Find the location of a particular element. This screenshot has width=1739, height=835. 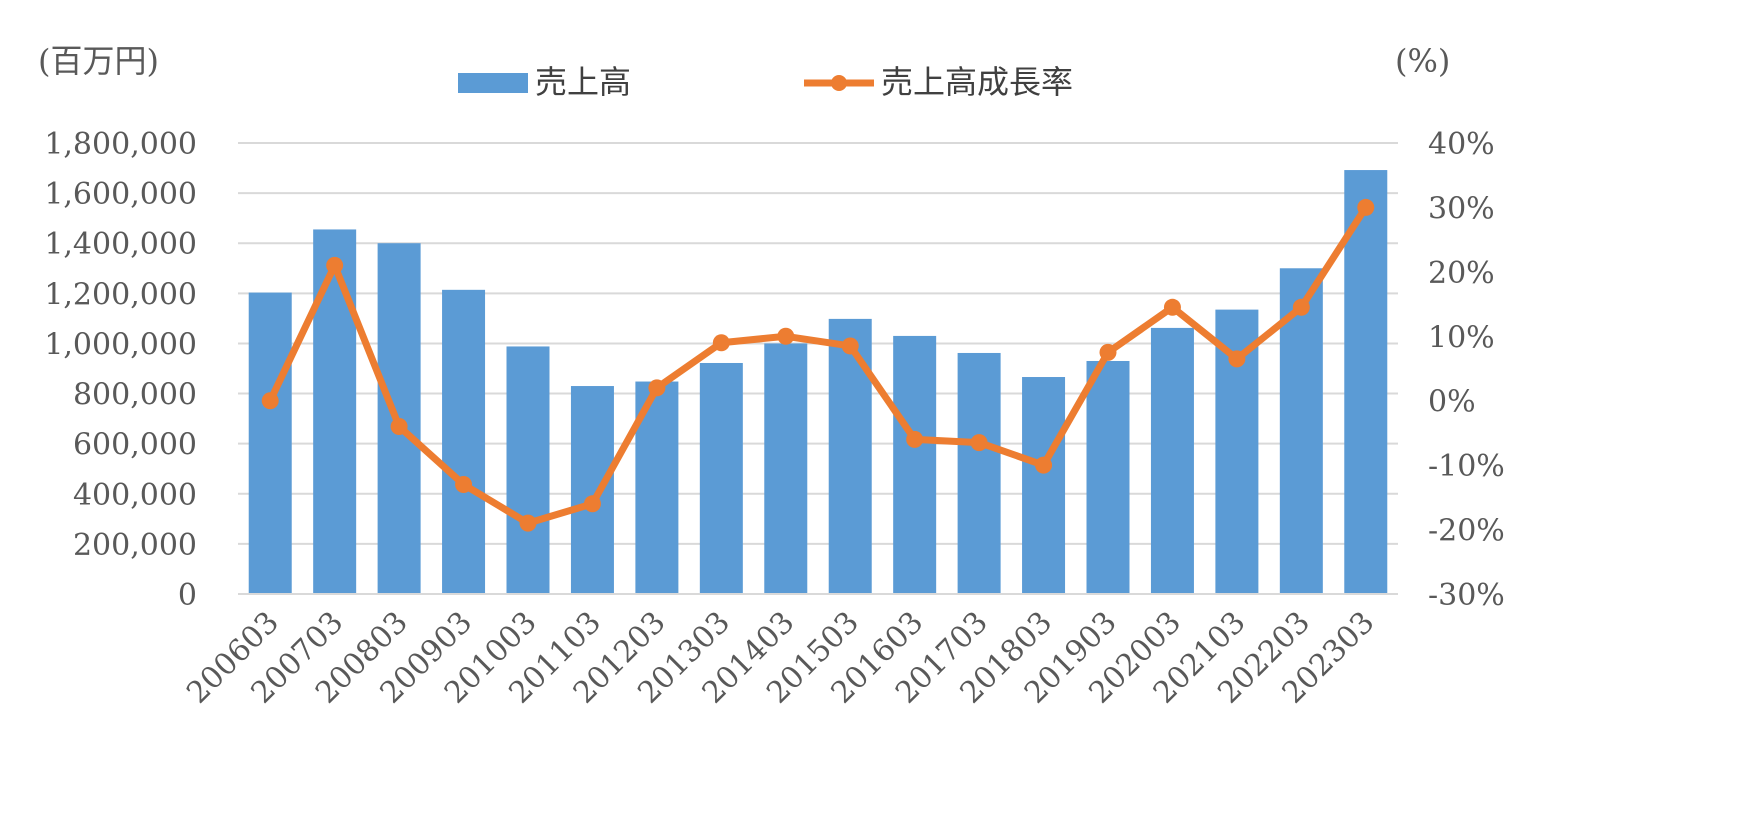

left-axis-unit: (百万円) is located at coordinates (98, 61).